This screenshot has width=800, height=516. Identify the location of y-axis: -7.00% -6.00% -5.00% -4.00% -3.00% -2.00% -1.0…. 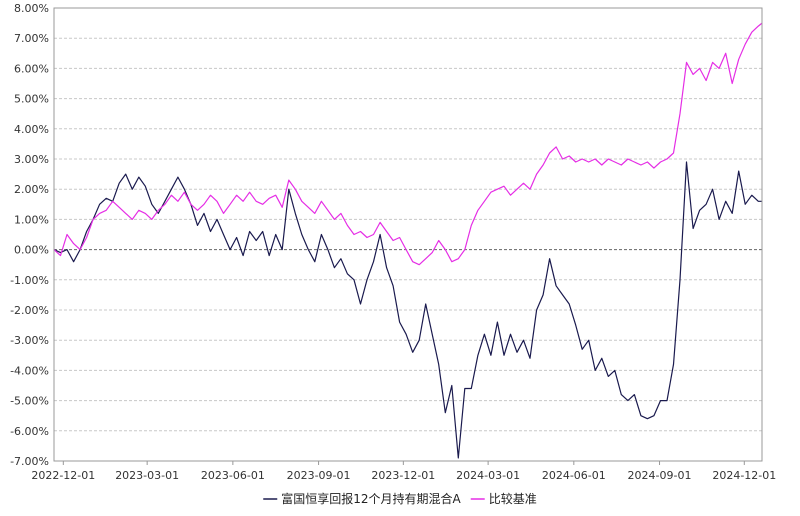
(29, 235).